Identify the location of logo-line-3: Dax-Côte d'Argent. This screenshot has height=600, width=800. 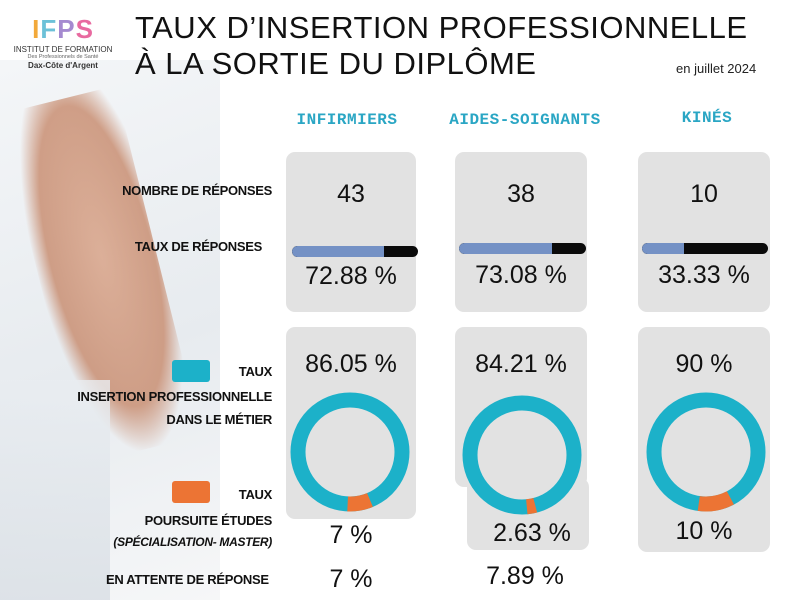
(63, 65).